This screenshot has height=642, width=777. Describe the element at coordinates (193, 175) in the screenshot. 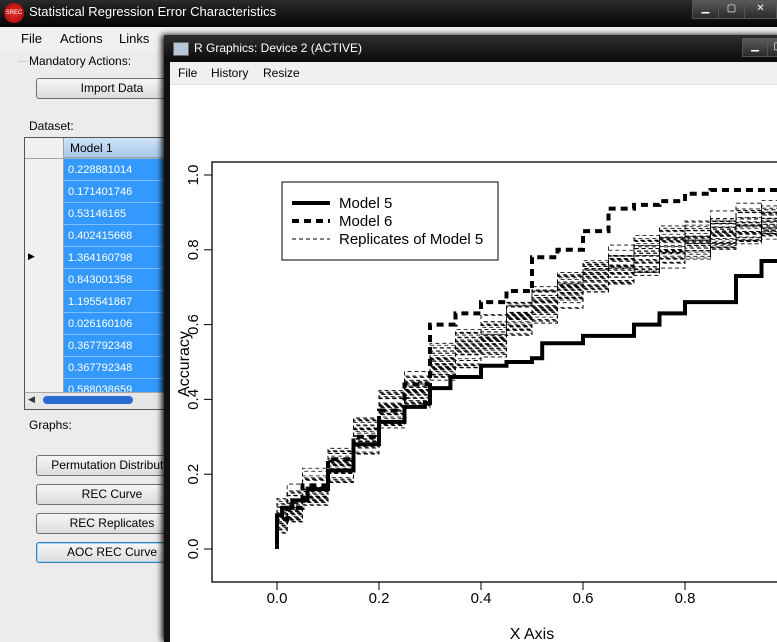

I see `y-tick-label: 1.0` at that location.